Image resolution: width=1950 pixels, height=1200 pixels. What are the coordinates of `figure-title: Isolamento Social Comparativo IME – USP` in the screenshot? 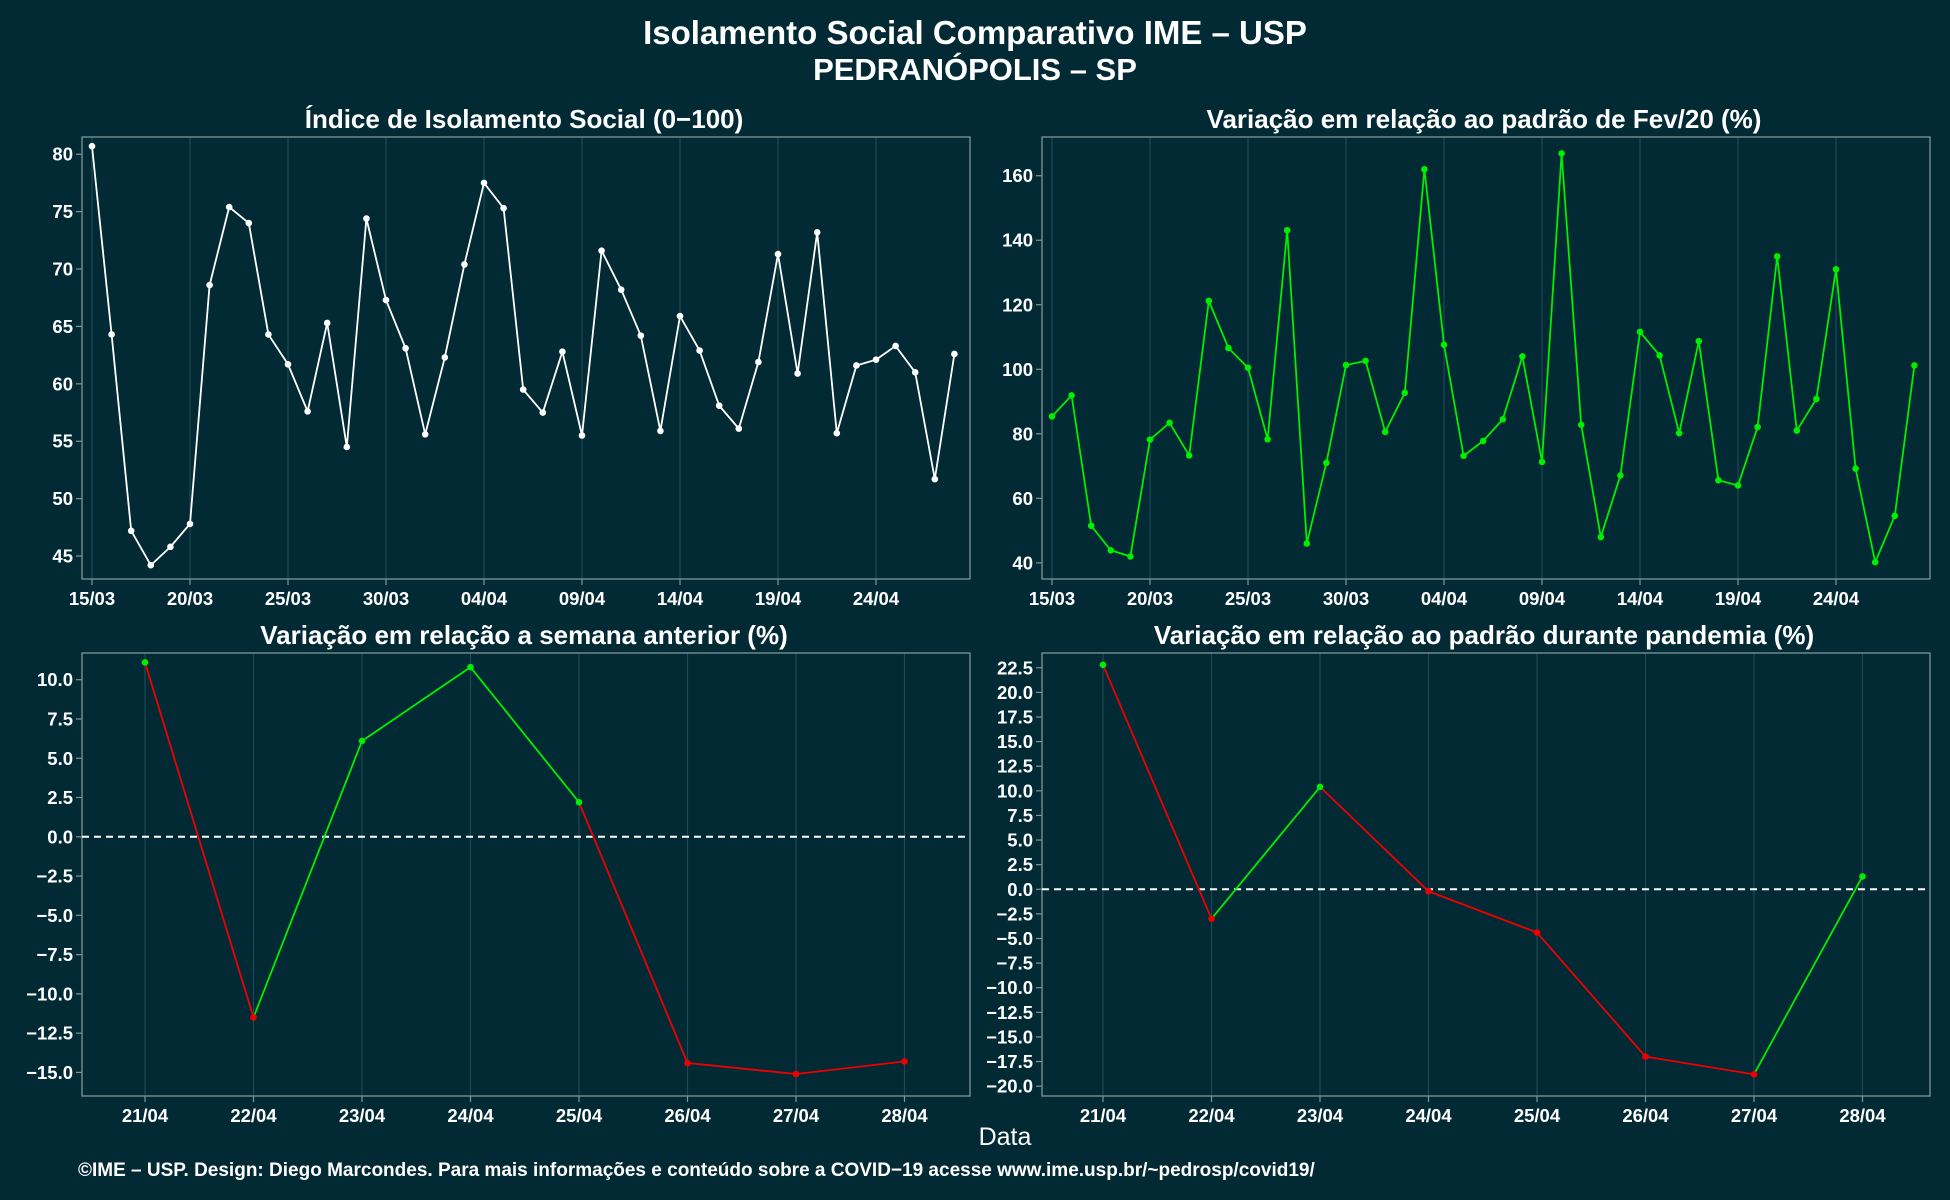 It's located at (975, 32).